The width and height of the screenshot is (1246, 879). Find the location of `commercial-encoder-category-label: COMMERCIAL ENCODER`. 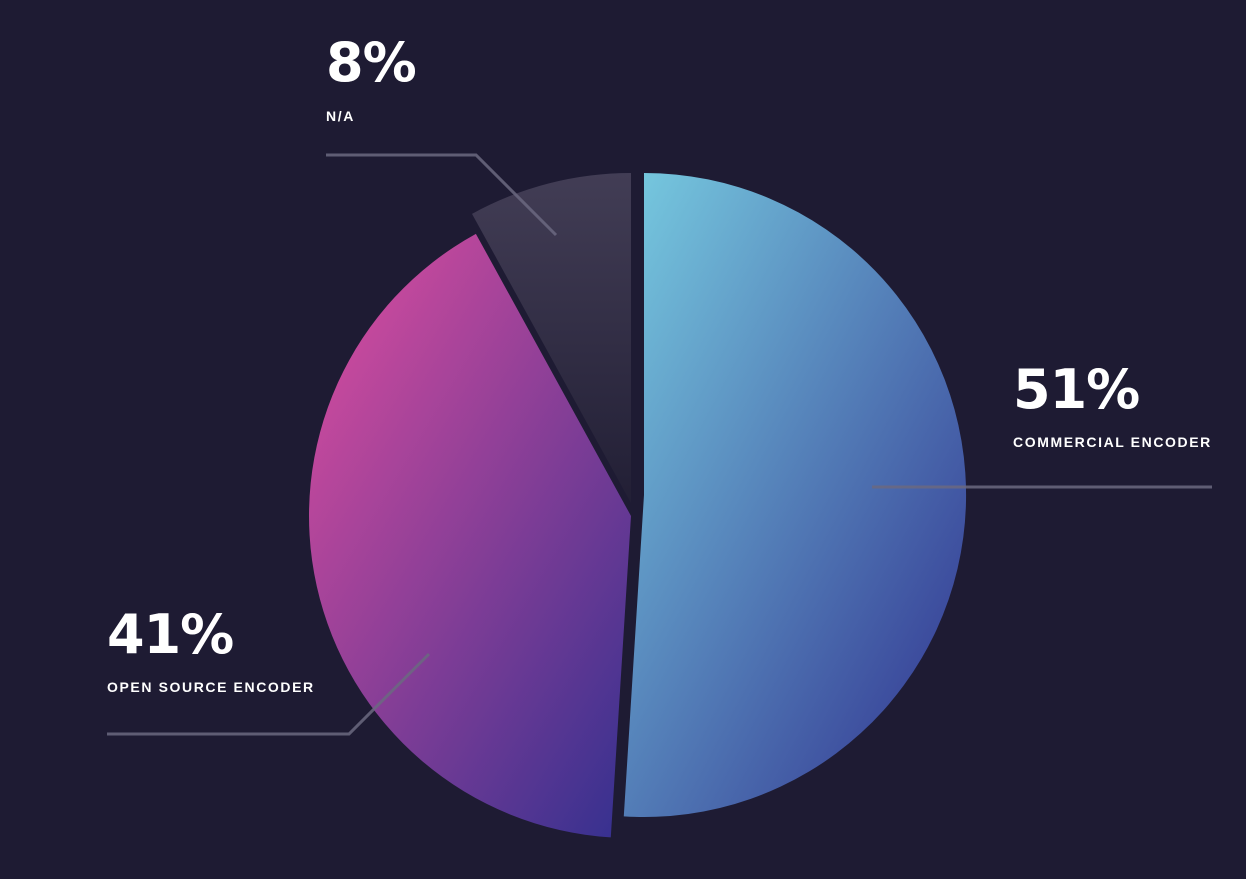

commercial-encoder-category-label: COMMERCIAL ENCODER is located at coordinates (1112, 442).